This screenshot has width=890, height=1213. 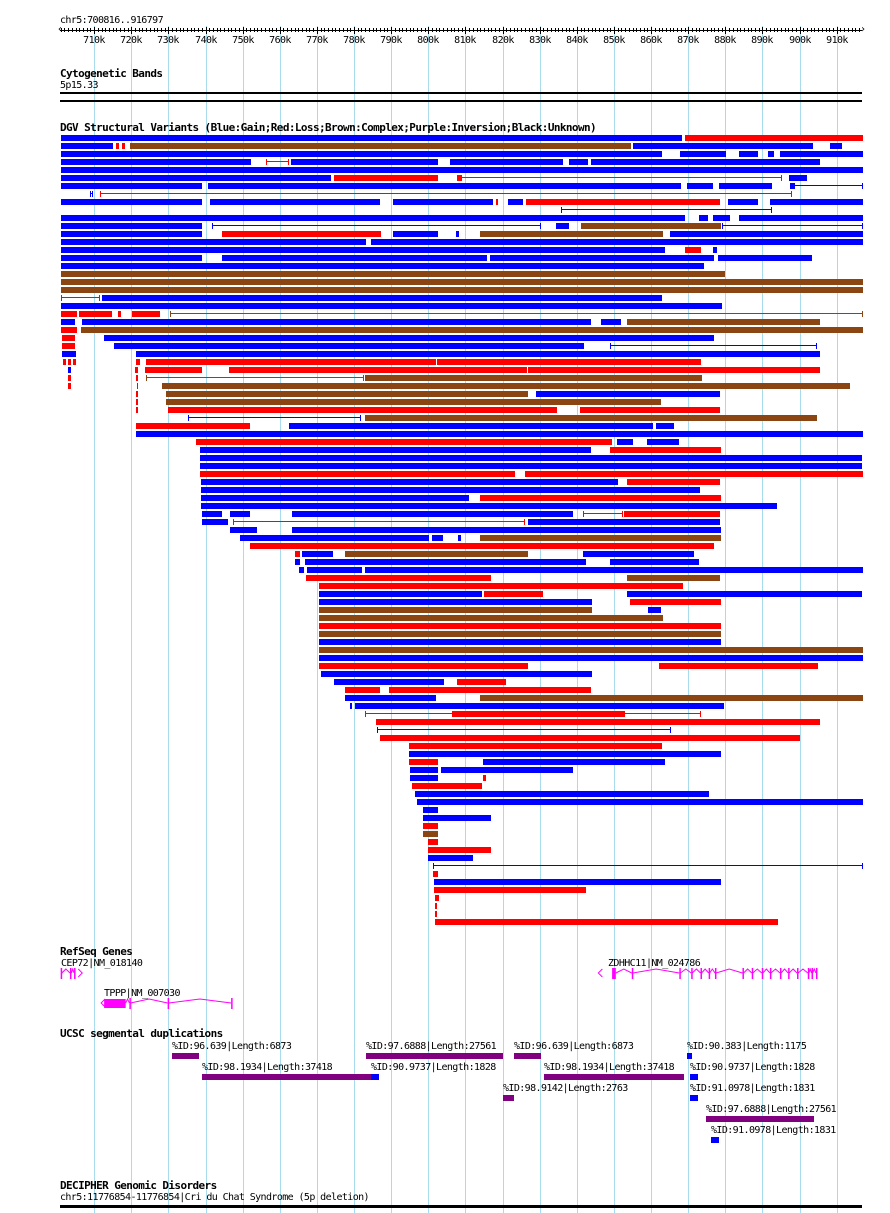 What do you see at coordinates (445, 975) in the screenshot?
I see `gene-model-zdhhc11` at bounding box center [445, 975].